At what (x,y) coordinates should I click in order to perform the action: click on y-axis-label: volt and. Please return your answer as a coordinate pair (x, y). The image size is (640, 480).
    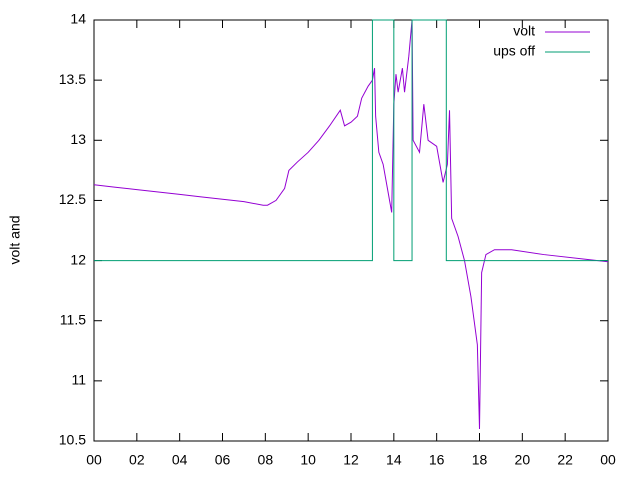
    Looking at the image, I should click on (15, 239).